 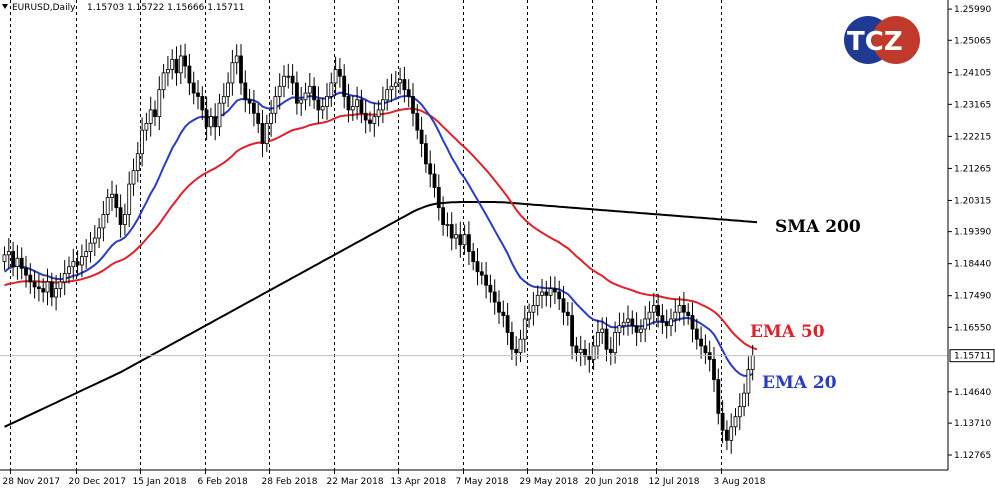 I want to click on symbol-label: EURUSD,Daily, so click(x=44, y=8).